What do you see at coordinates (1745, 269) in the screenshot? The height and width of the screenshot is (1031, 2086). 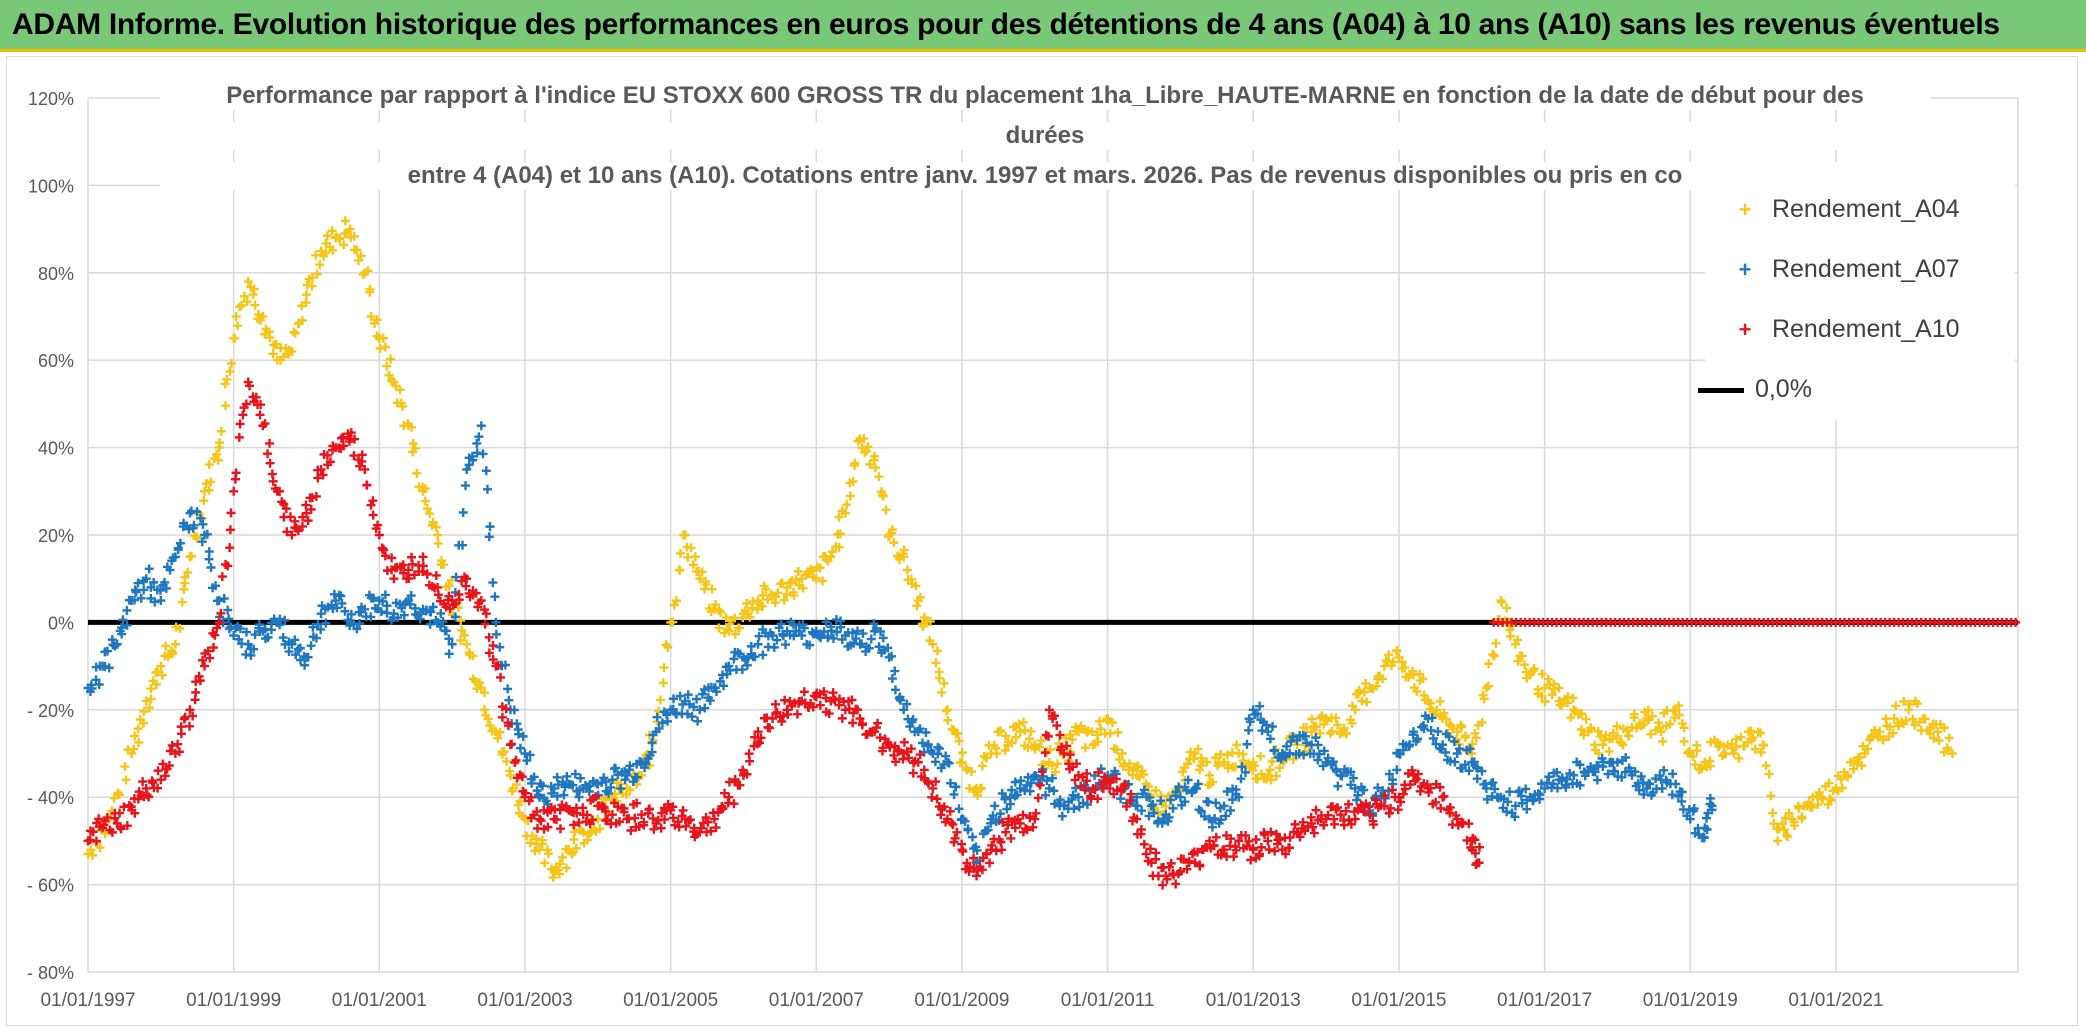 I see `plus-marker-icon: +` at bounding box center [1745, 269].